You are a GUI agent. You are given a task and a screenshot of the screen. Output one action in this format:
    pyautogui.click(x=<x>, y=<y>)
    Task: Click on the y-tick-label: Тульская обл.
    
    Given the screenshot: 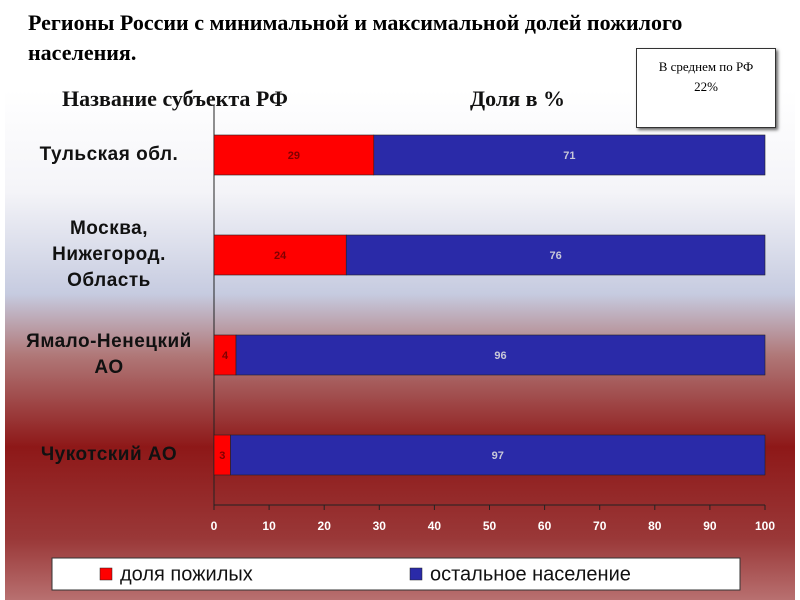 What is the action you would take?
    pyautogui.click(x=109, y=154)
    